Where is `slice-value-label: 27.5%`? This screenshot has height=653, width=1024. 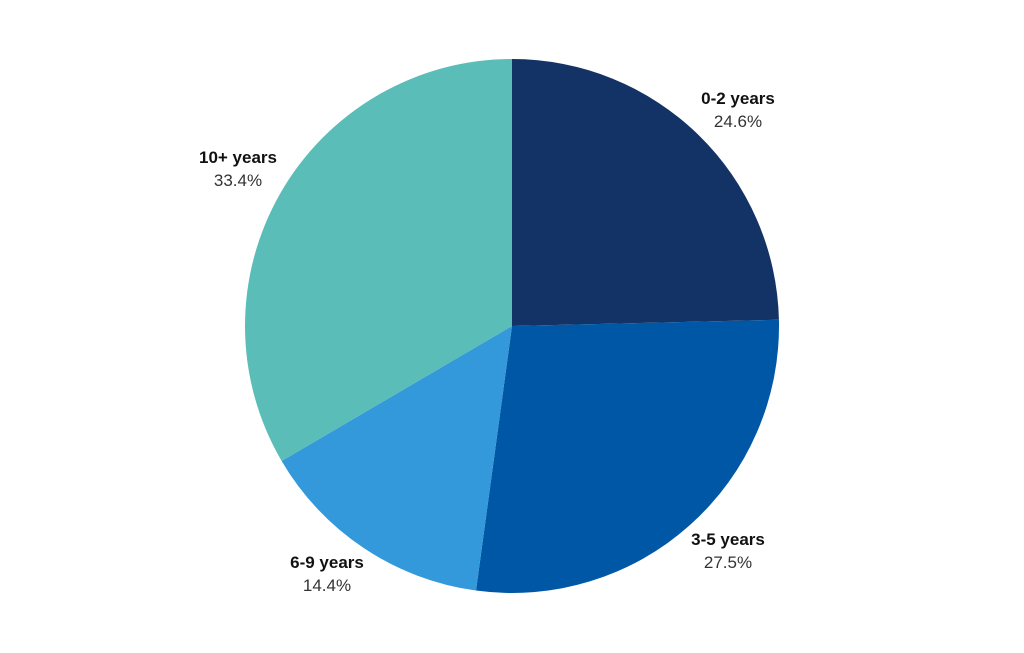 slice-value-label: 27.5% is located at coordinates (728, 562).